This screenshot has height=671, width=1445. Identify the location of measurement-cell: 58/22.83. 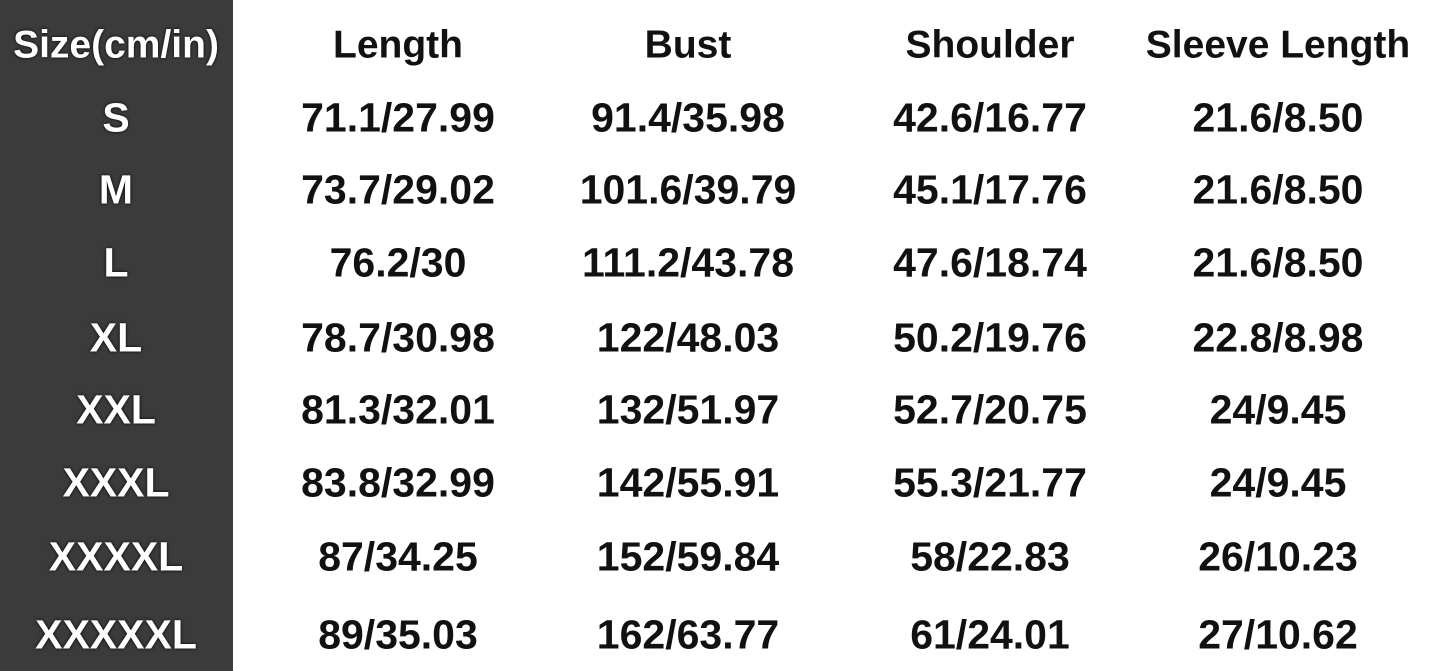
(990, 556).